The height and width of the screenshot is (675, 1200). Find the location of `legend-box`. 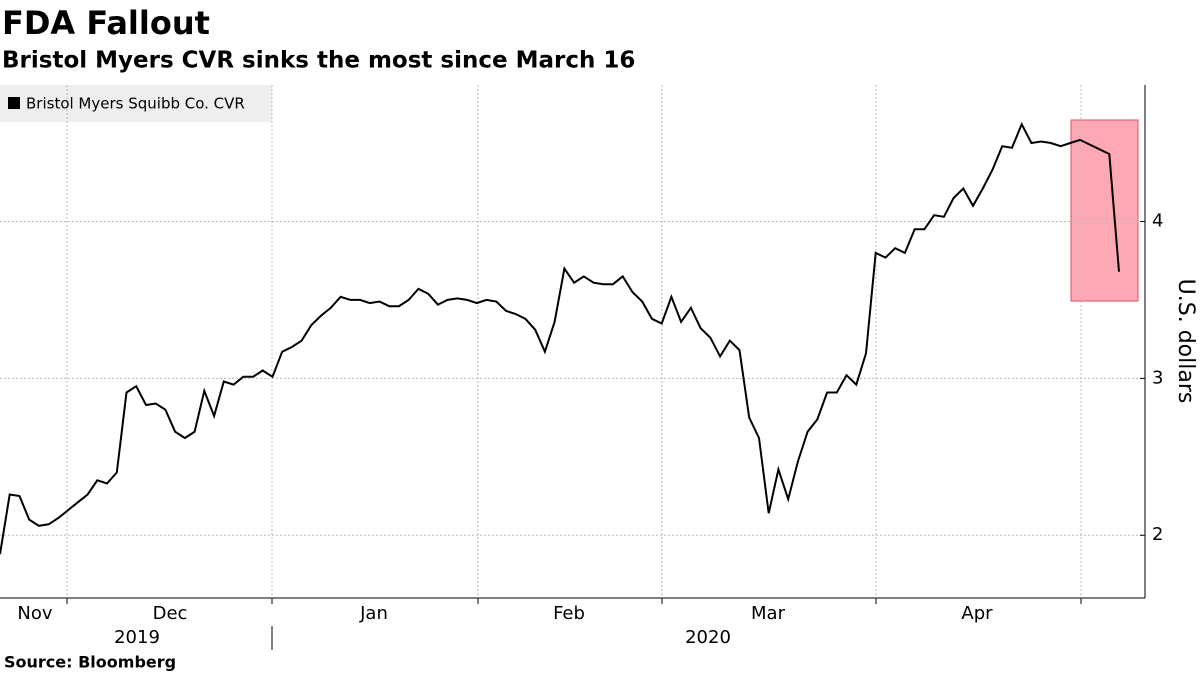

legend-box is located at coordinates (136, 103).